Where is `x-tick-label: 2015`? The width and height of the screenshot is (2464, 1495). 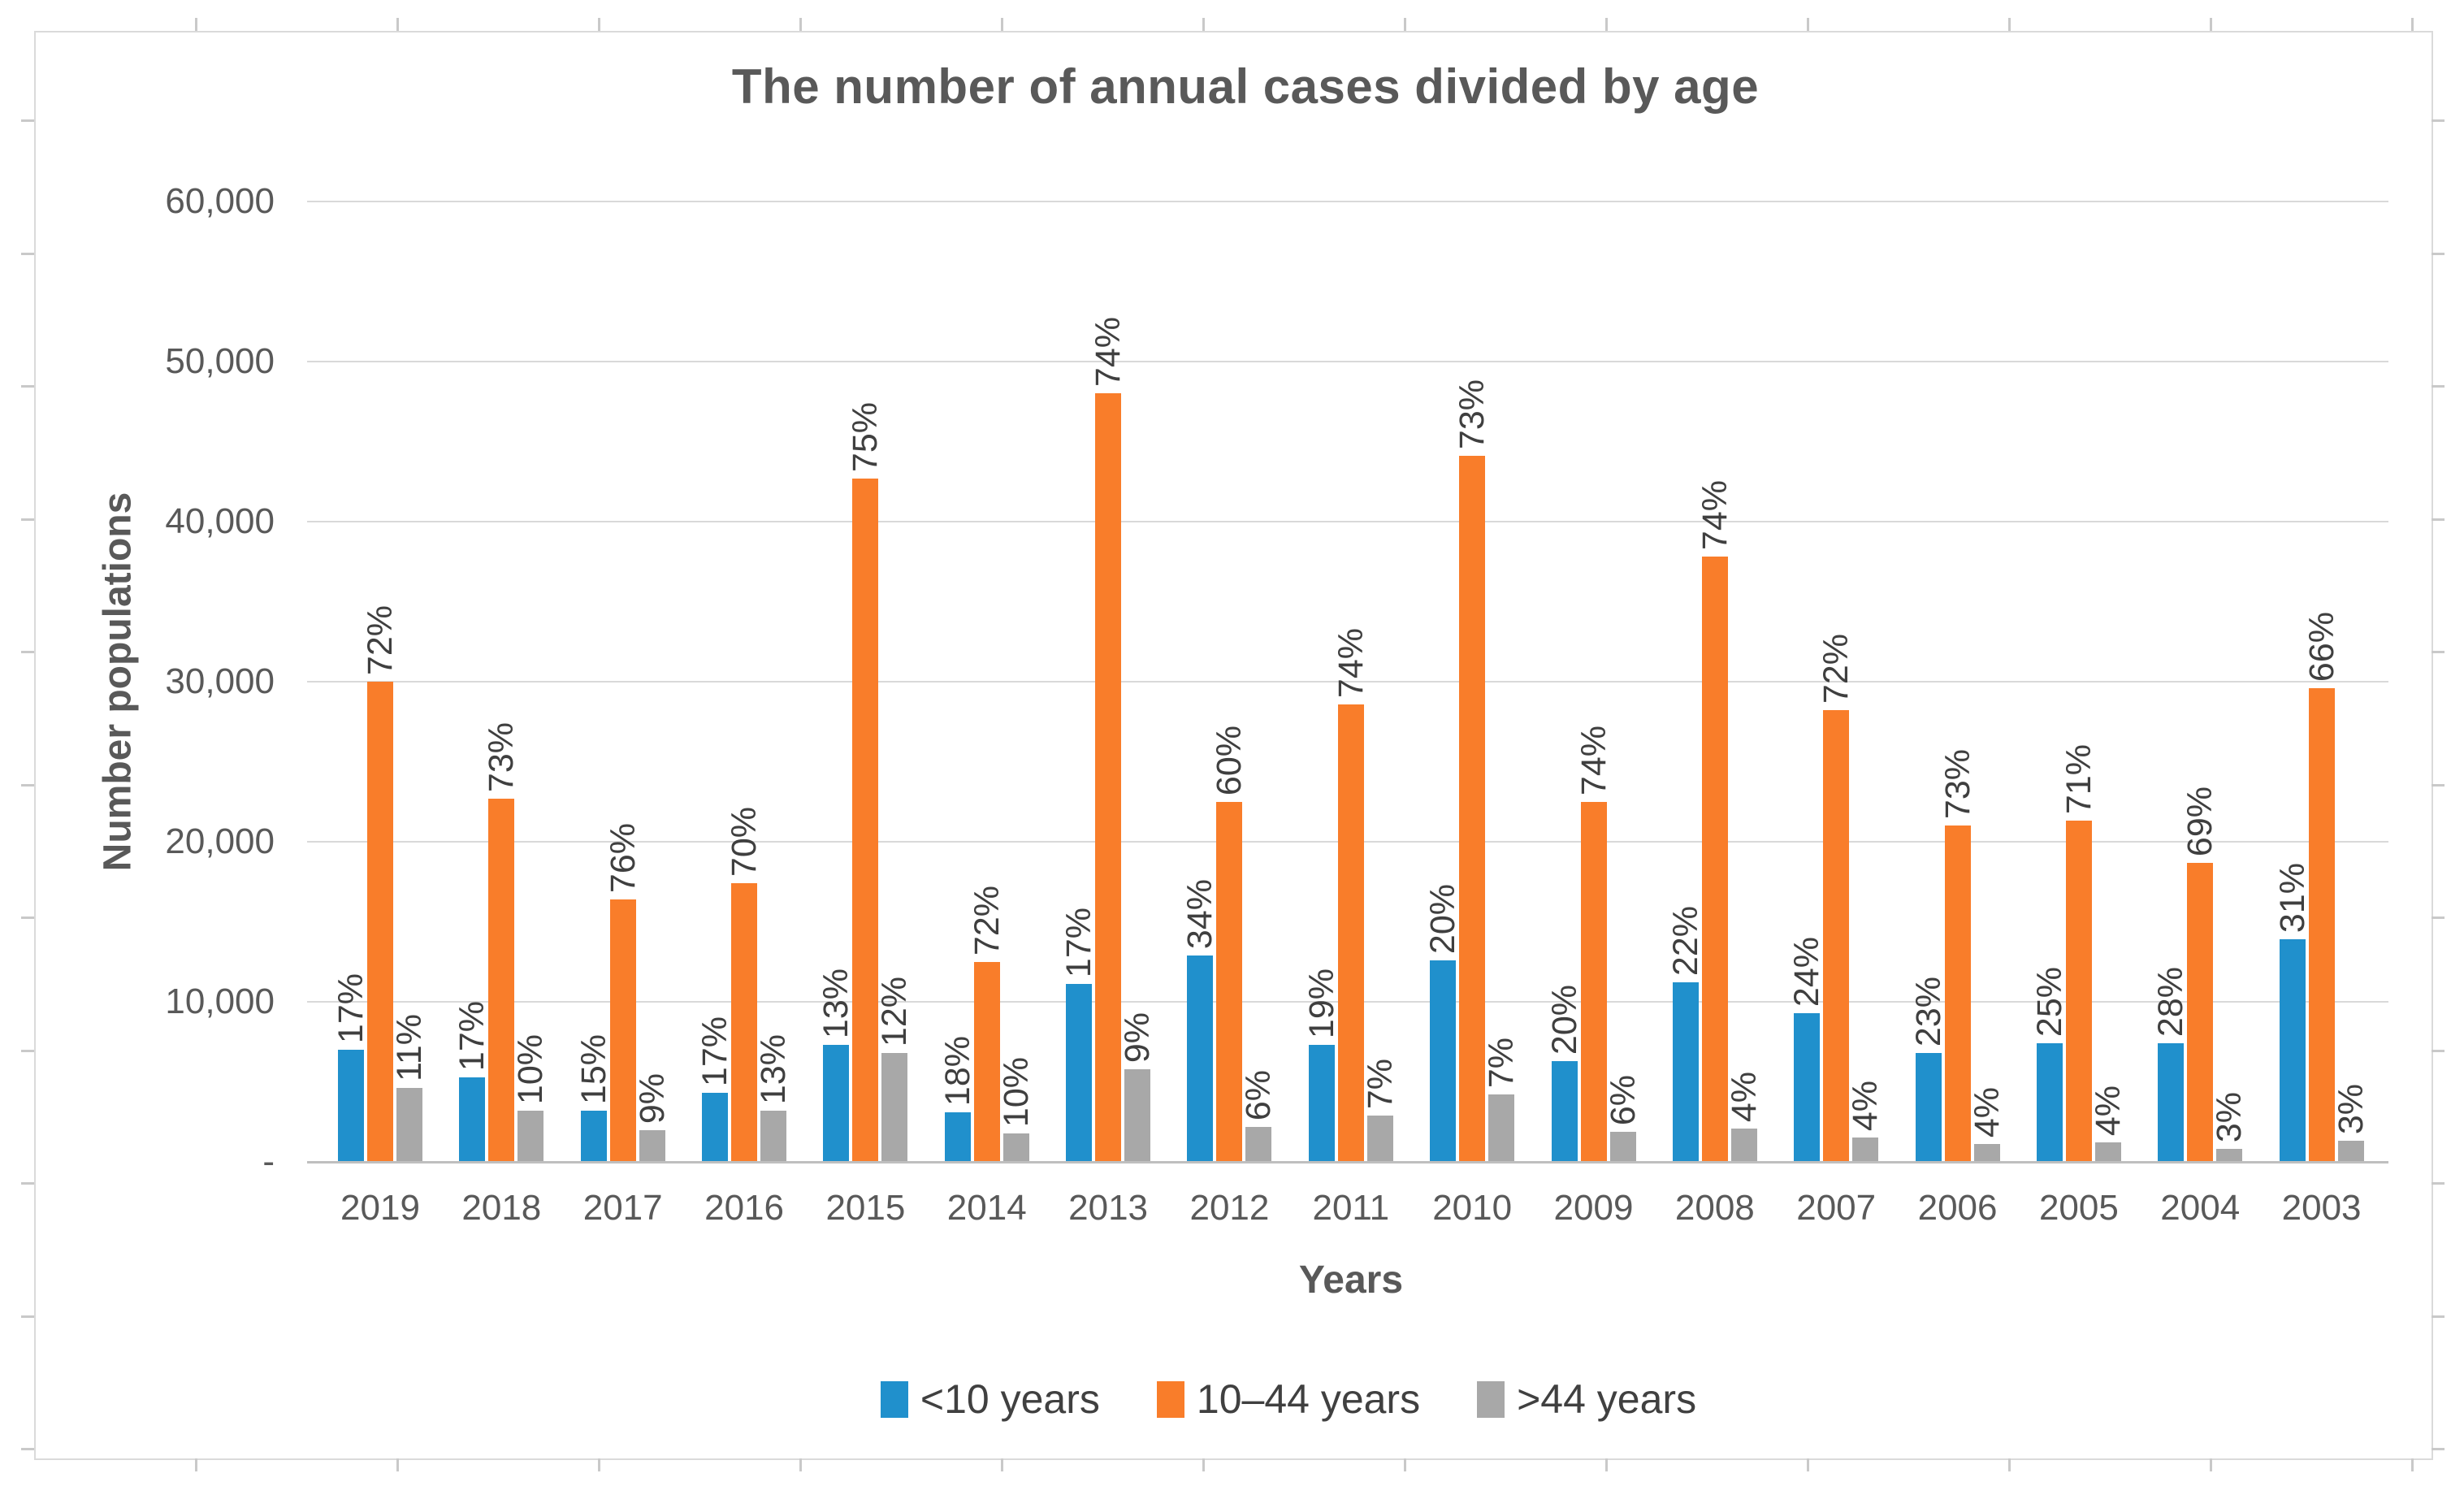 x-tick-label: 2015 is located at coordinates (866, 1208).